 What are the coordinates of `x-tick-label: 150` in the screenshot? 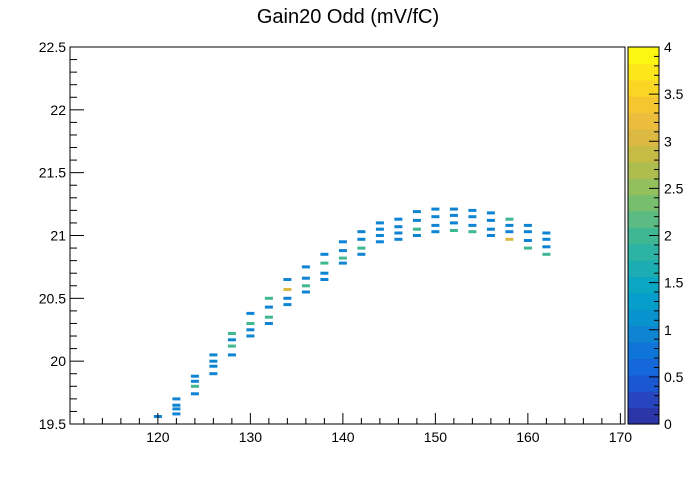 It's located at (436, 437).